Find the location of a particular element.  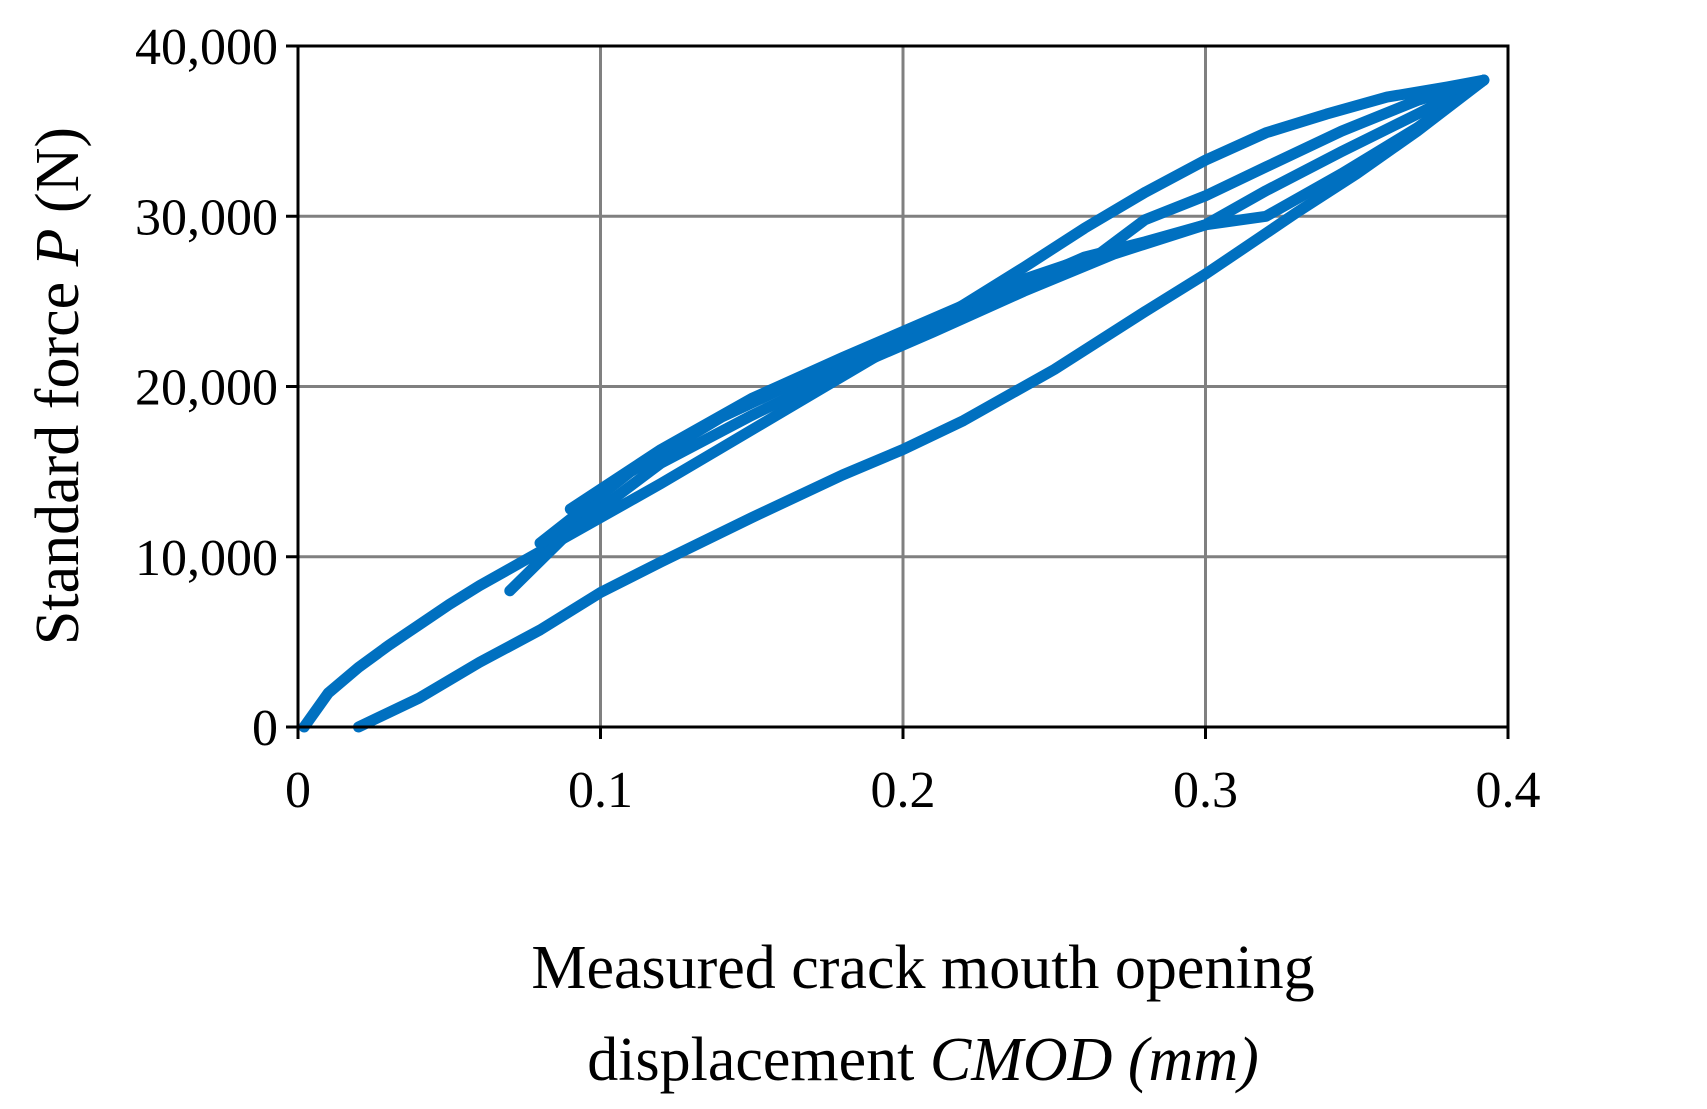

x-axis-title-line1: Measured crack mouth opening is located at coordinates (922, 968).